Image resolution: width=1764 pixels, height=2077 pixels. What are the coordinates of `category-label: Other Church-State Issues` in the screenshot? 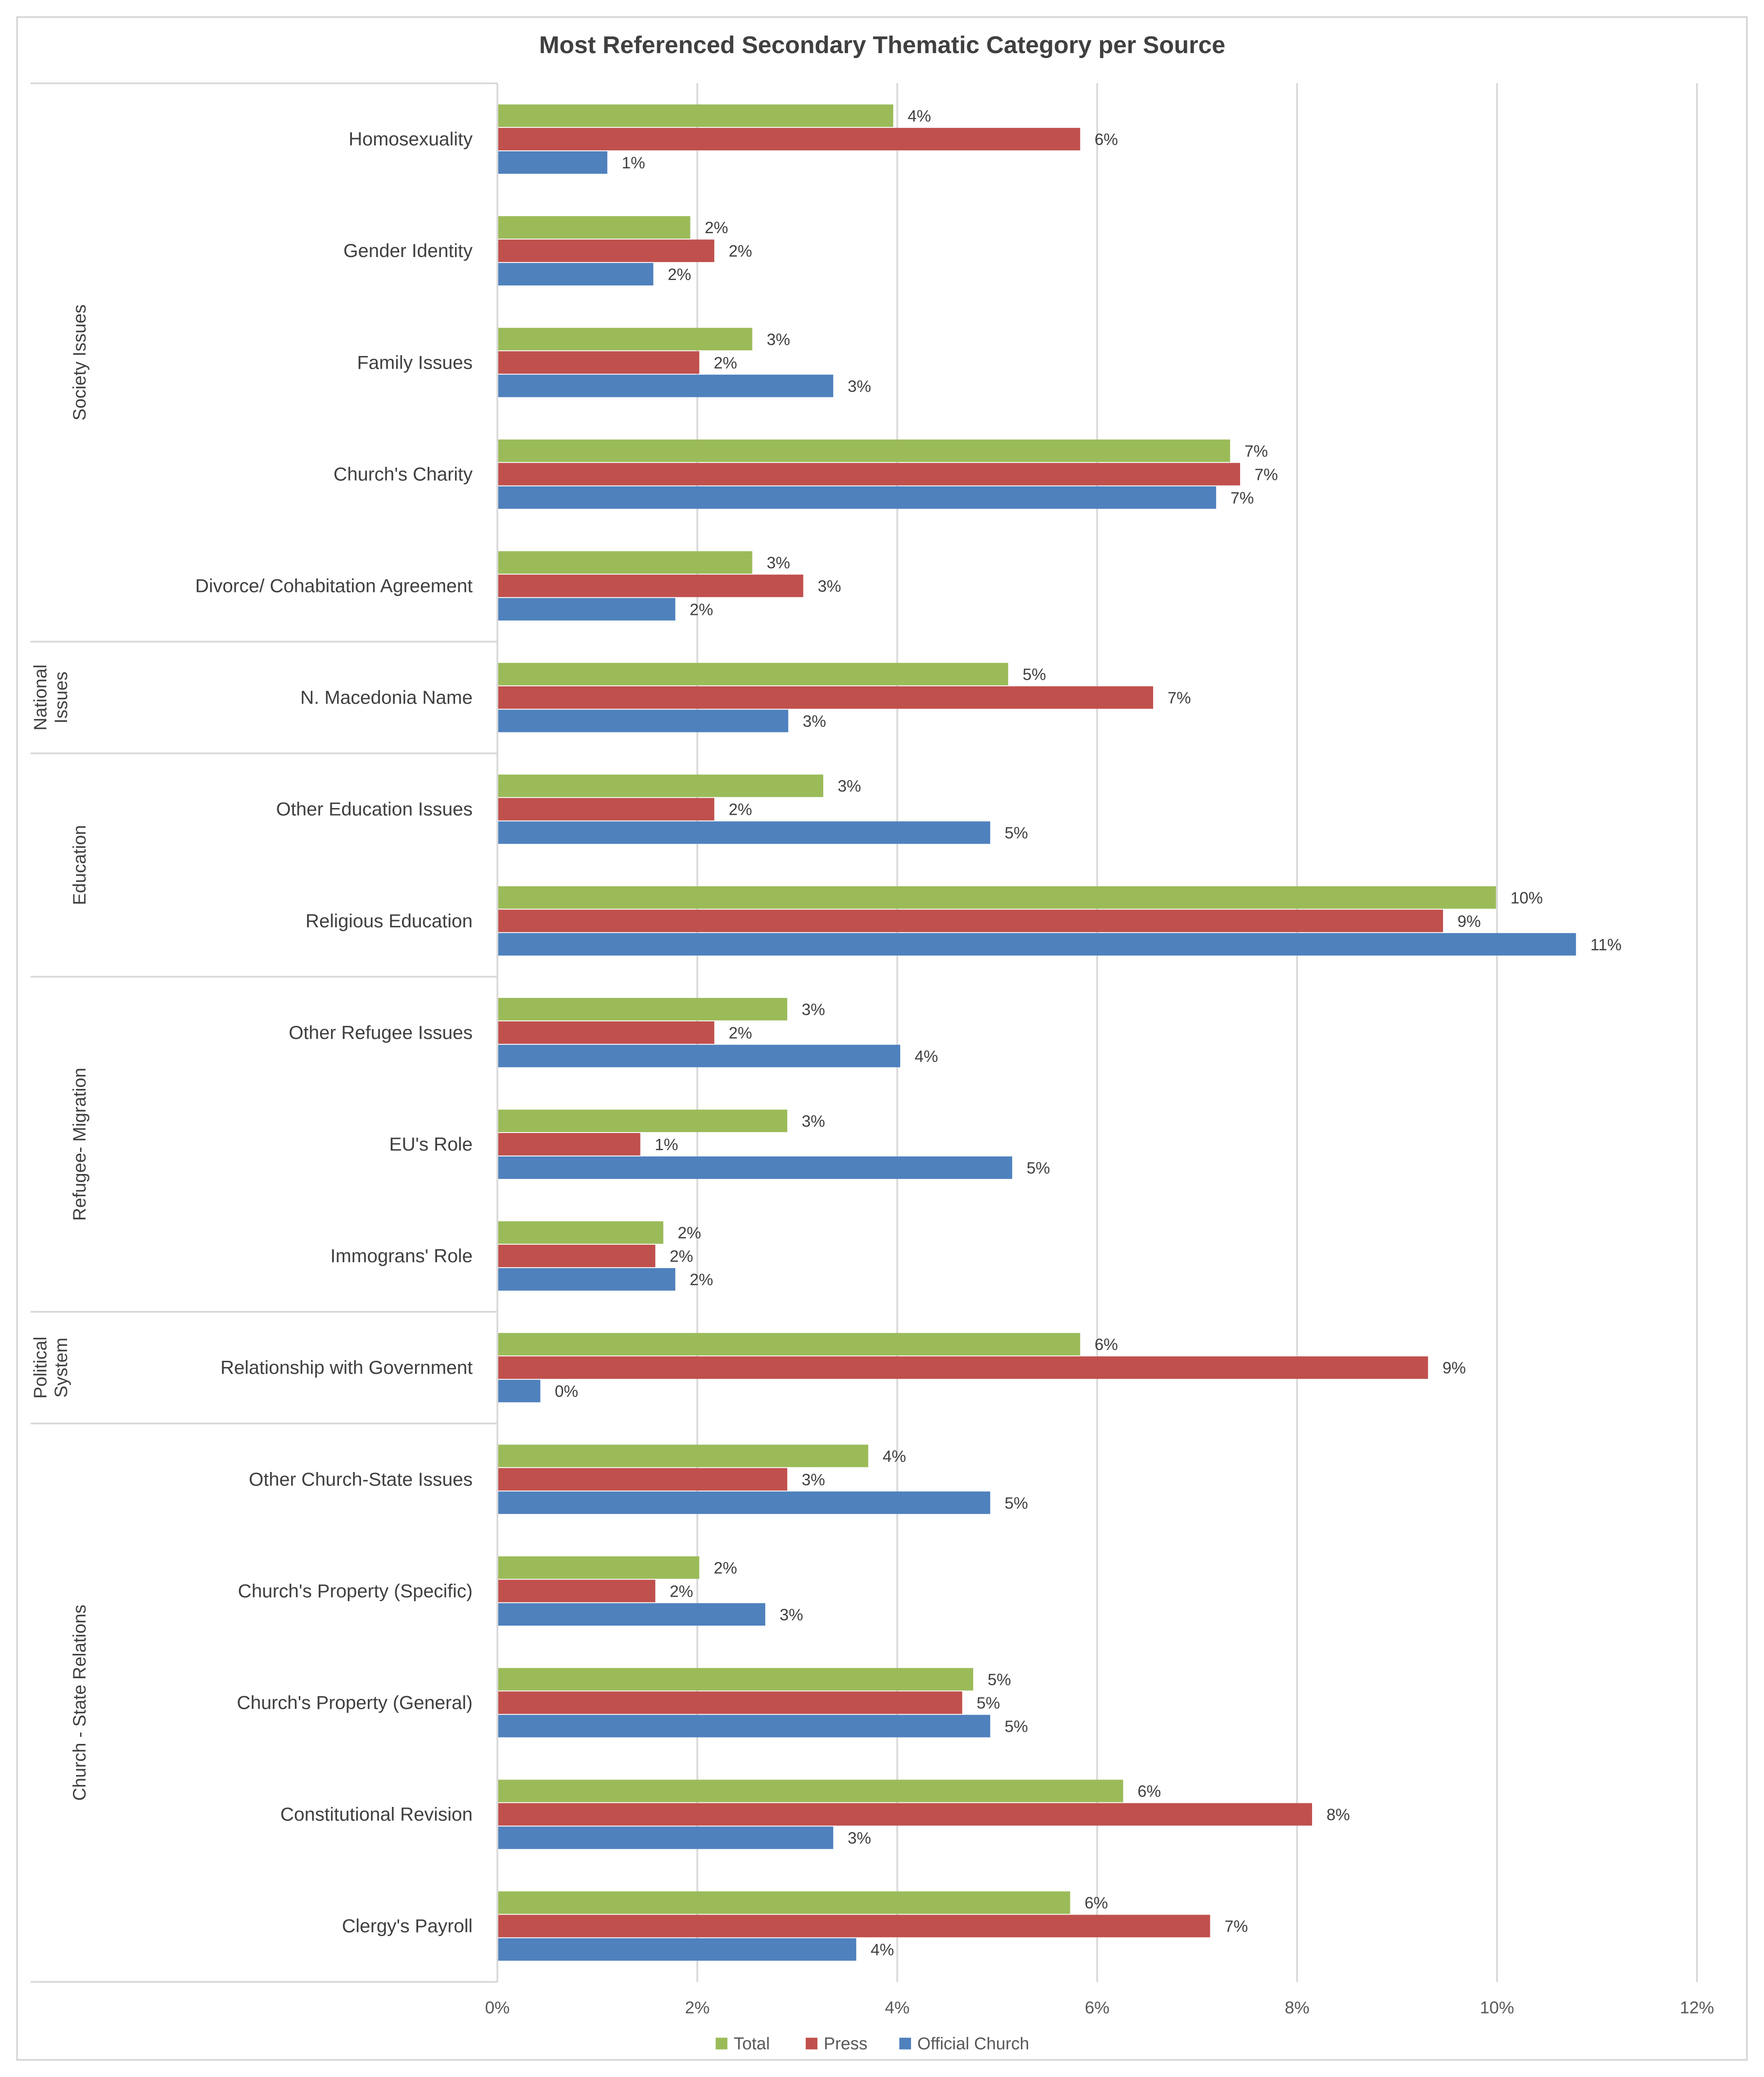 It's located at (361, 1479).